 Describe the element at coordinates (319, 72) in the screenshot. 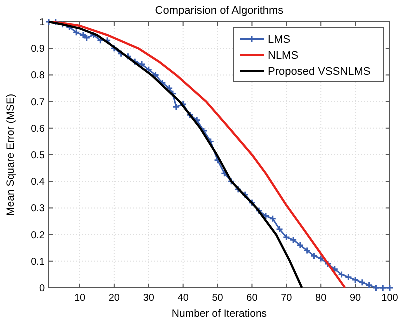

I see `legend-label: Proposed VSSNLMS` at that location.